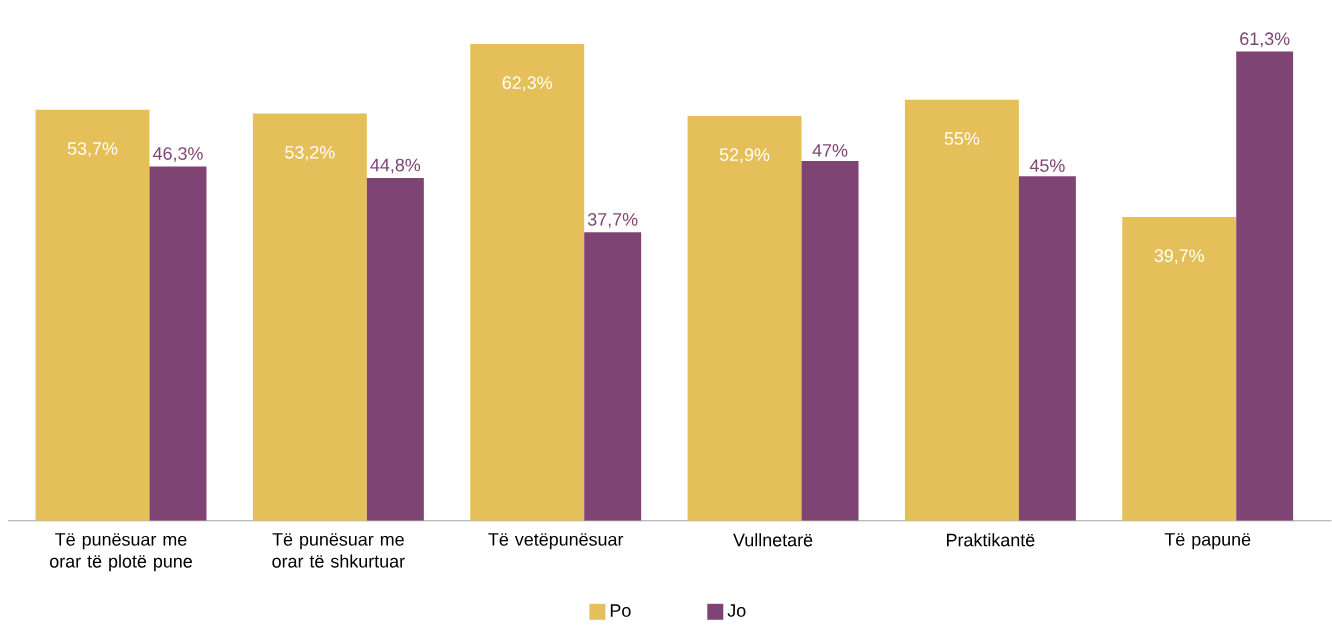 This screenshot has width=1332, height=627. What do you see at coordinates (1265, 40) in the screenshot?
I see `data-label: 61,3%` at bounding box center [1265, 40].